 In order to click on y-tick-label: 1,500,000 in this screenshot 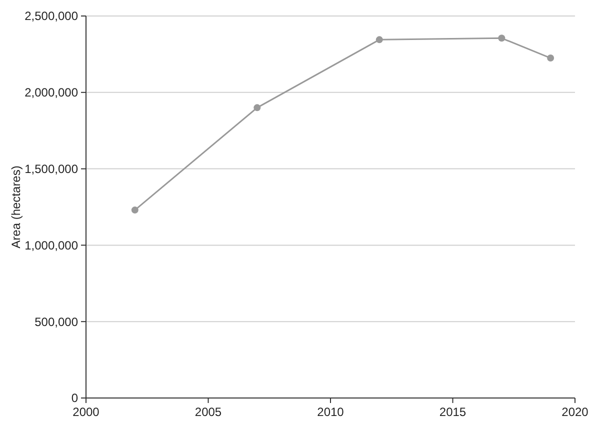, I will do `click(51, 169)`.